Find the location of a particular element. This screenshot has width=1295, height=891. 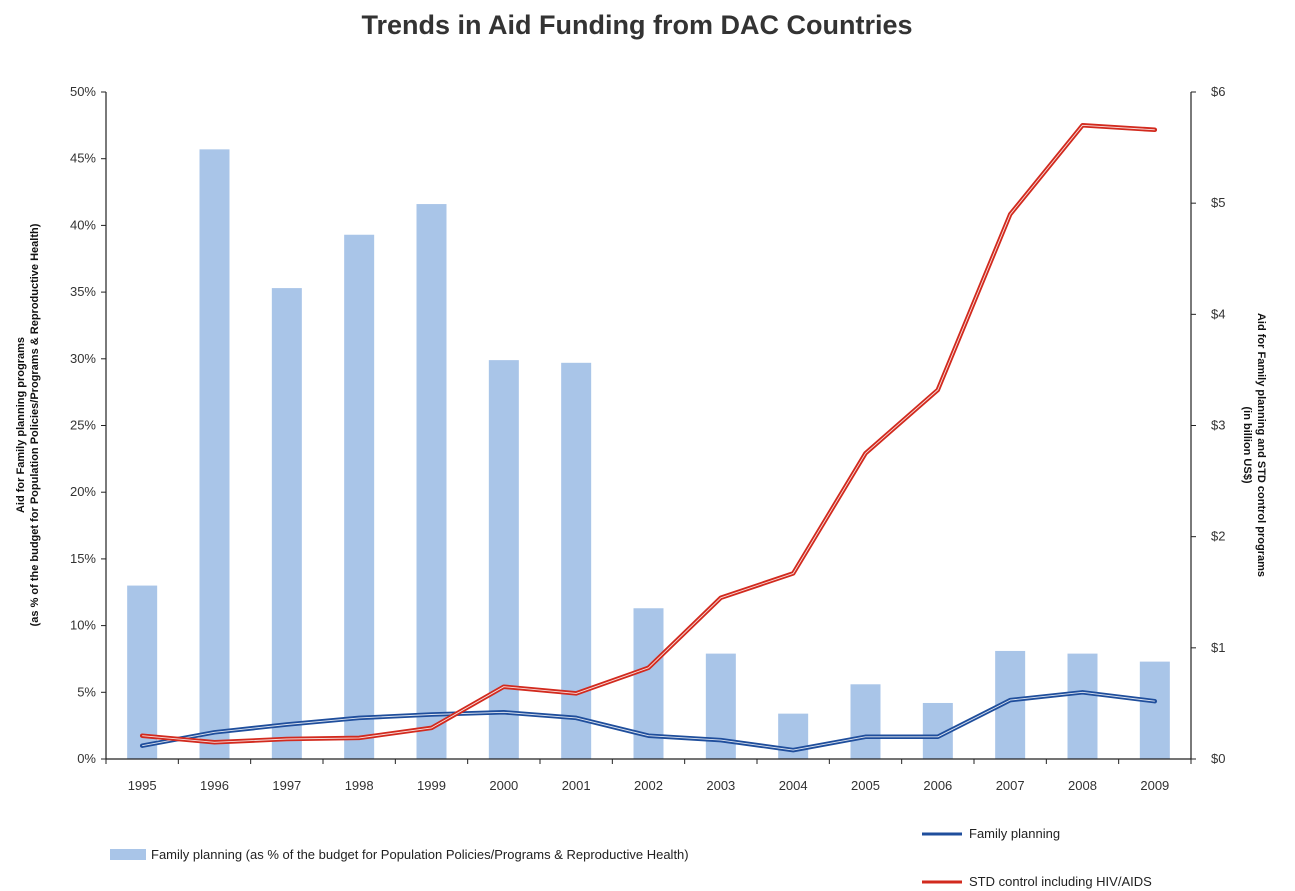

left-tick-label: 45% is located at coordinates (83, 158).